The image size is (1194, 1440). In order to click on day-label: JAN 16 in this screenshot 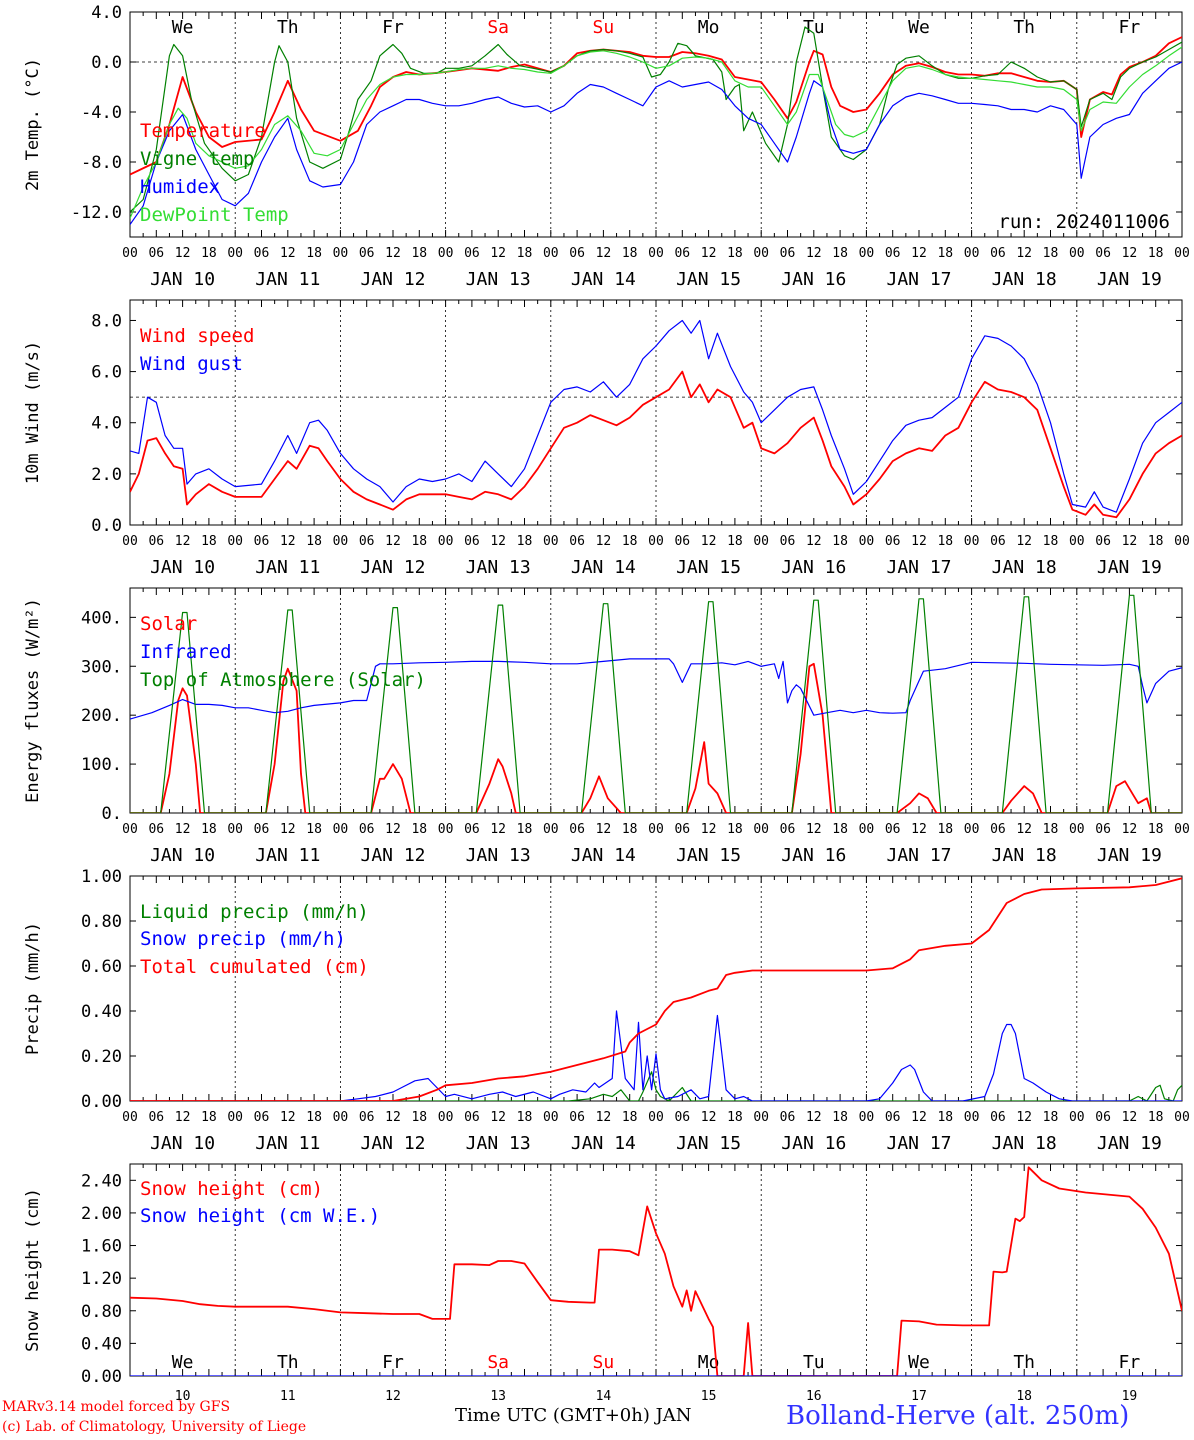, I will do `click(813, 855)`.